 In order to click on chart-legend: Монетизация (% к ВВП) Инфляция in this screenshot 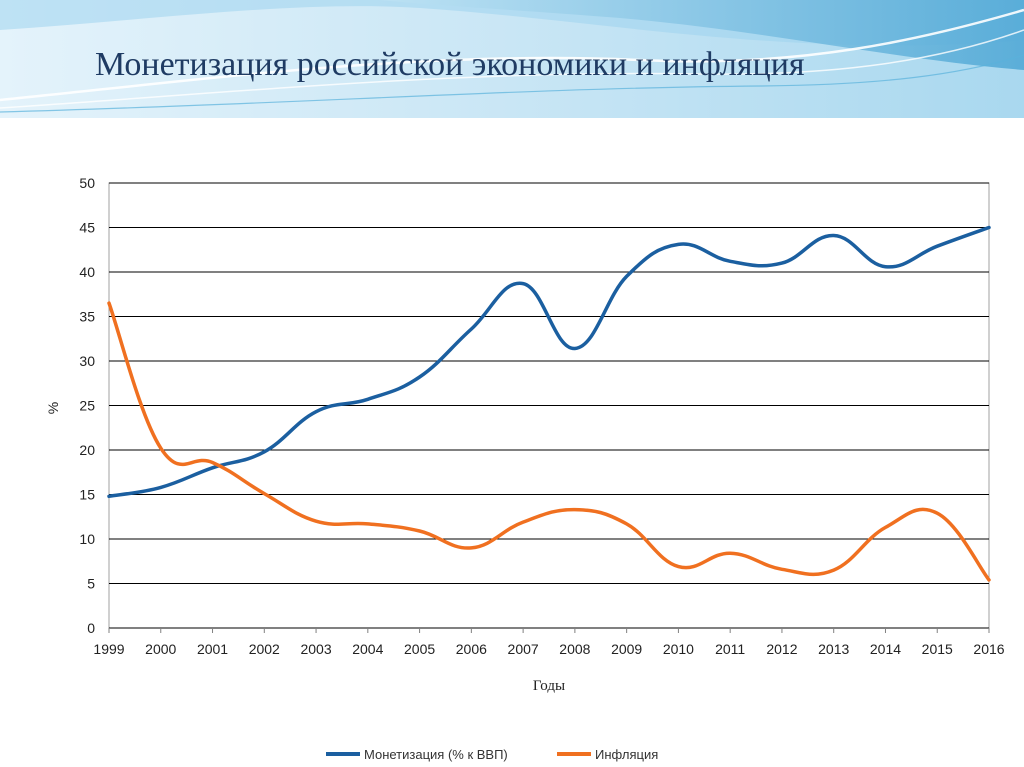, I will do `click(492, 754)`.